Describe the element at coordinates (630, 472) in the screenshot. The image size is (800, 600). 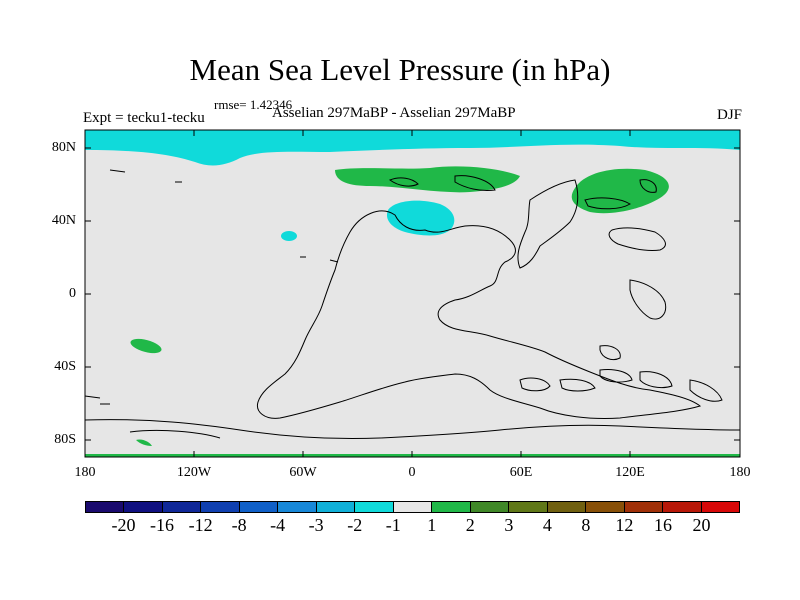
I see `lon-label-120e: 120E` at that location.